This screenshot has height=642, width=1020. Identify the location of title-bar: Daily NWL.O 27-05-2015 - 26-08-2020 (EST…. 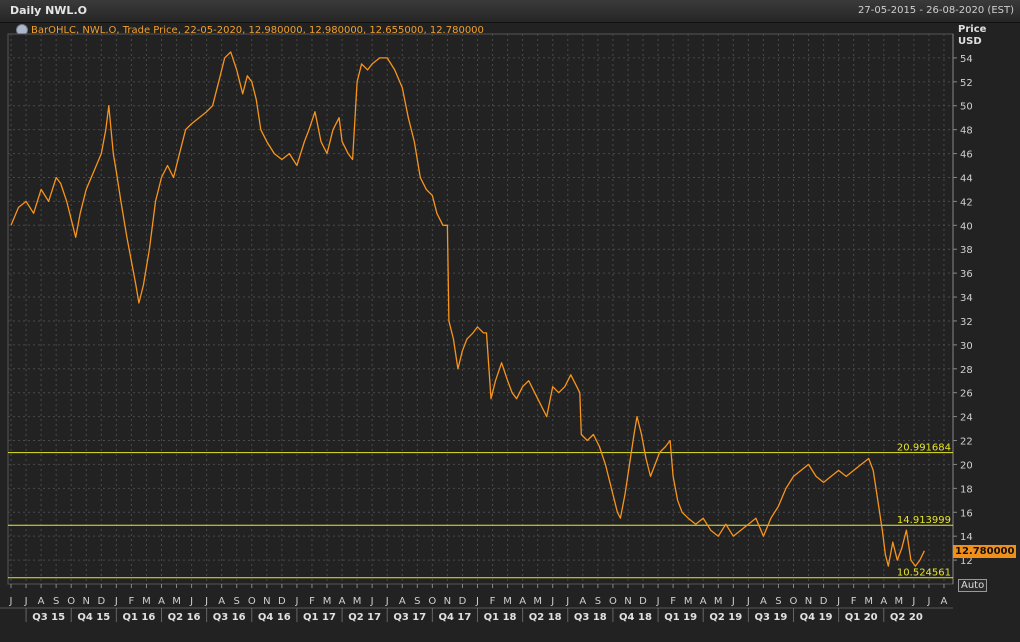
(510, 11).